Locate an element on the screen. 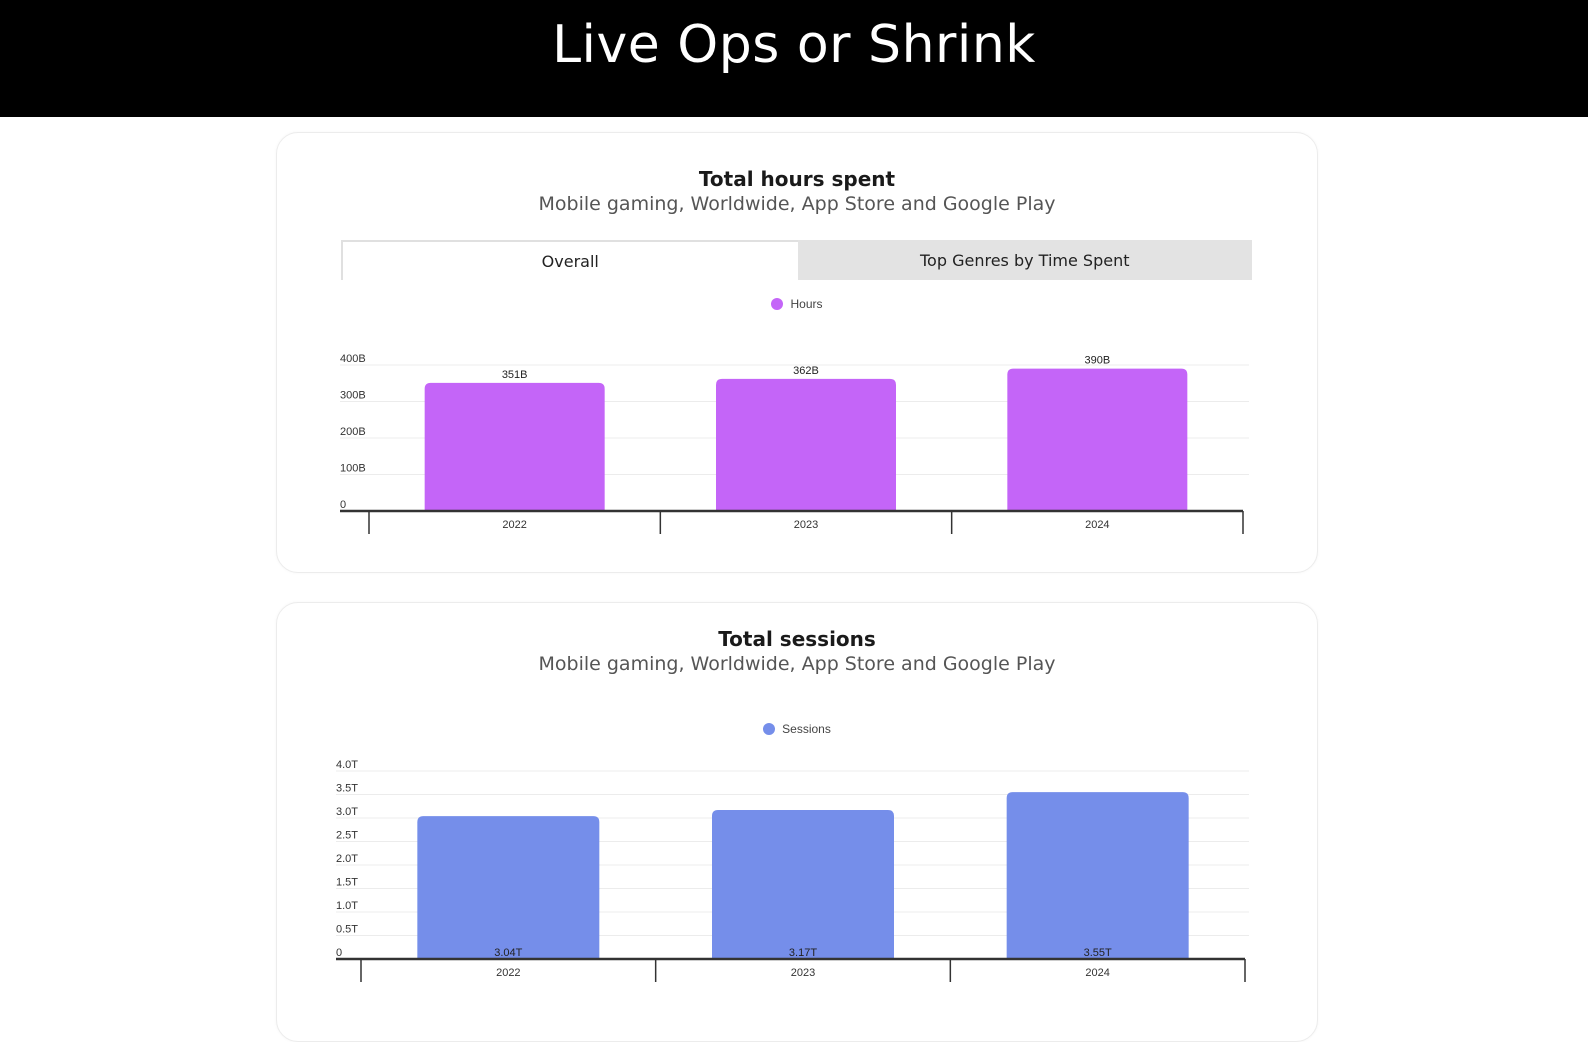 Image resolution: width=1588 pixels, height=1042 pixels. hours-bar-2023 is located at coordinates (806, 444).